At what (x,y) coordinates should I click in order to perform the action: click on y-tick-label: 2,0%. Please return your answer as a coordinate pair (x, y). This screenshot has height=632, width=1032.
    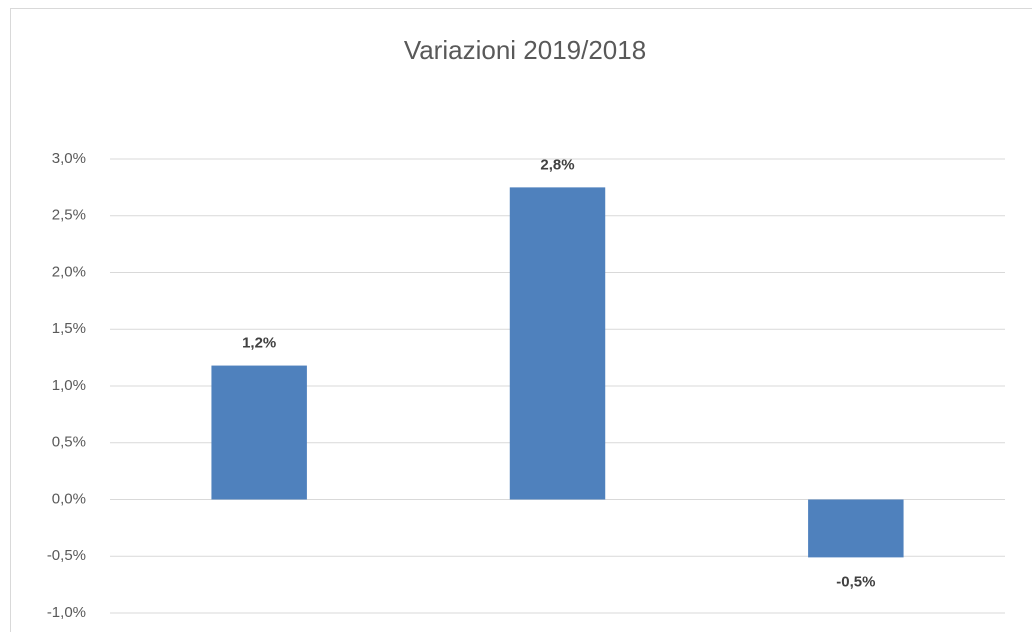
    Looking at the image, I should click on (69, 271).